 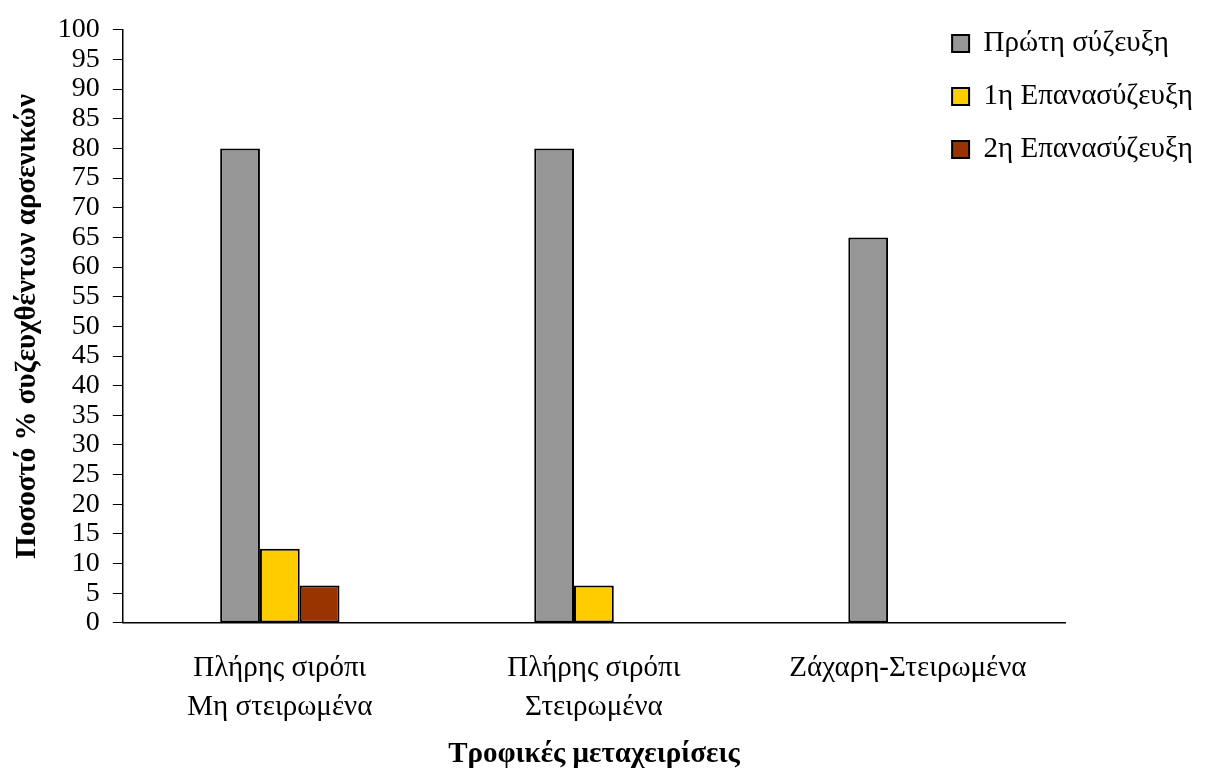 What do you see at coordinates (594, 752) in the screenshot?
I see `x-axis-title: Τροφικές μεταχειρίσεις` at bounding box center [594, 752].